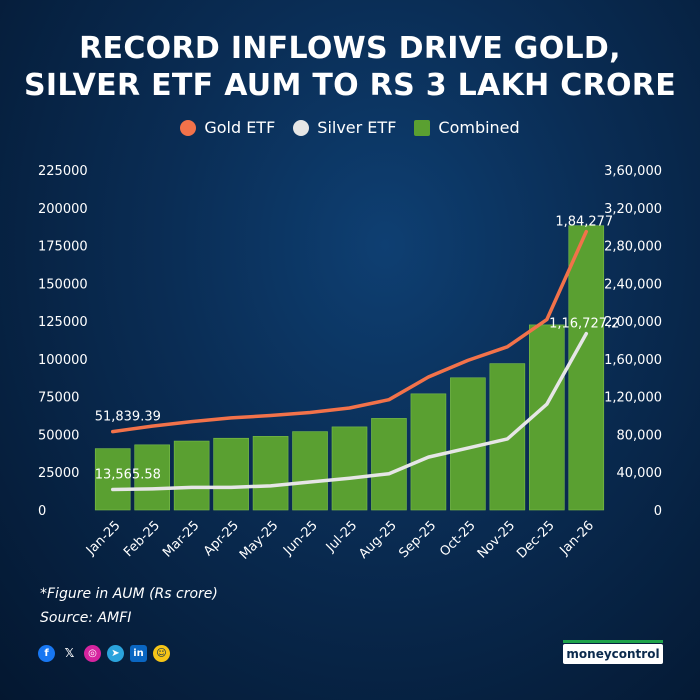 The width and height of the screenshot is (700, 700). I want to click on left-axis-tick-label: 75000, so click(58, 398).